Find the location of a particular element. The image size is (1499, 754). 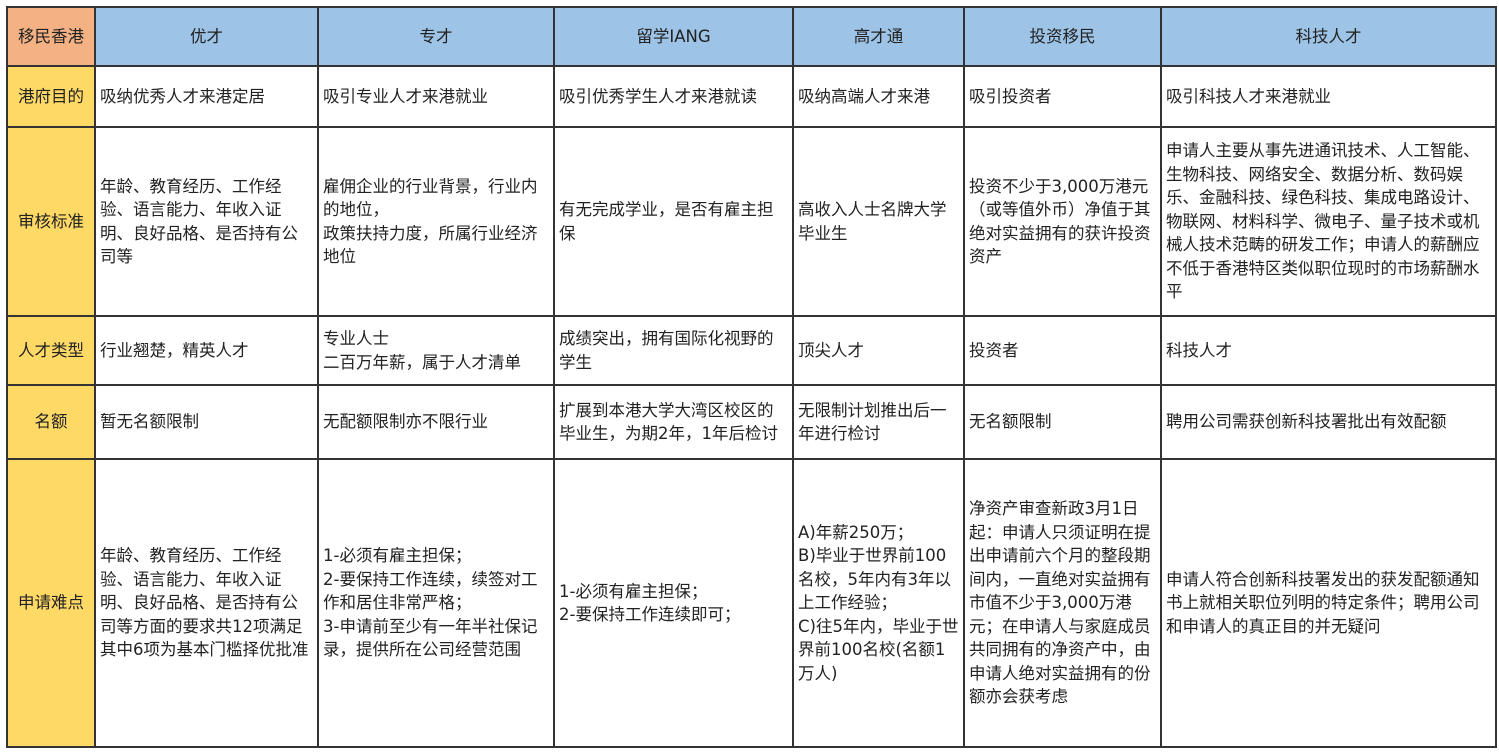

table-cell: 吸纳优秀人才来港定居 is located at coordinates (206, 96).